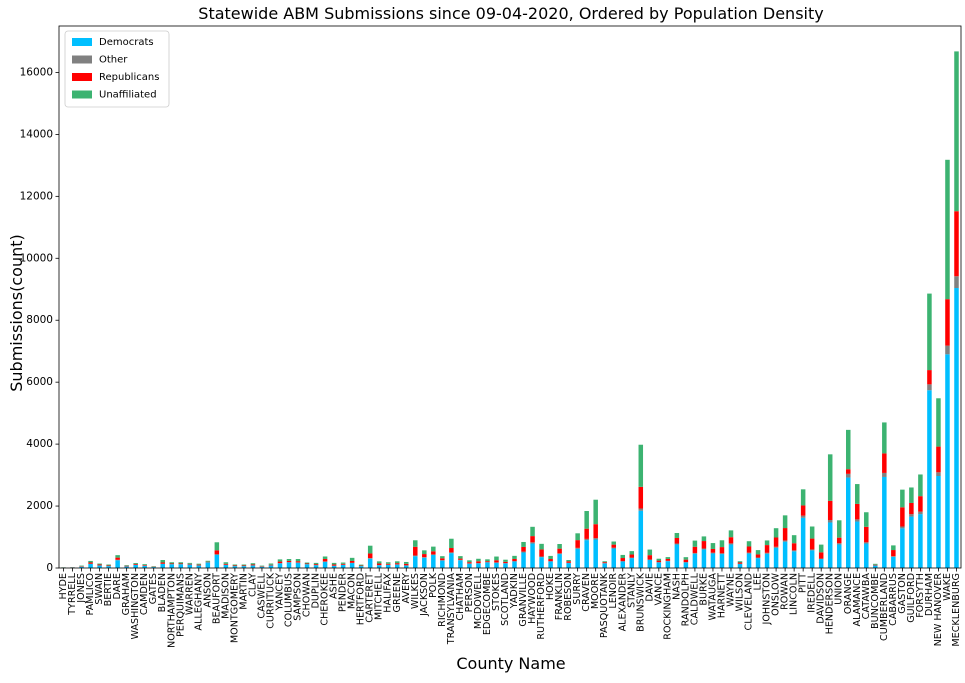  I want to click on bar-segment-republicans-cherokee, so click(325, 560).